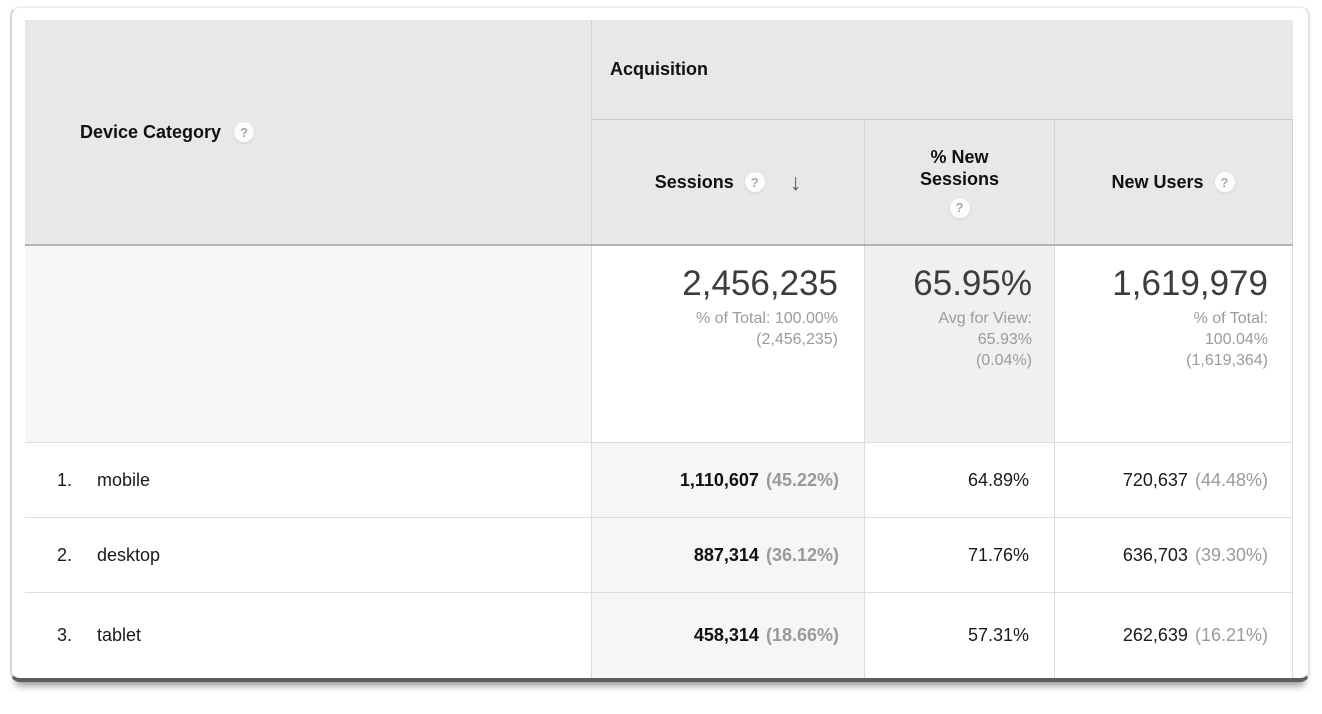 This screenshot has height=714, width=1322. I want to click on summary-pct-new-sessions-cell: 65.95% Avg for View: 65.93% (0.04%), so click(960, 344).